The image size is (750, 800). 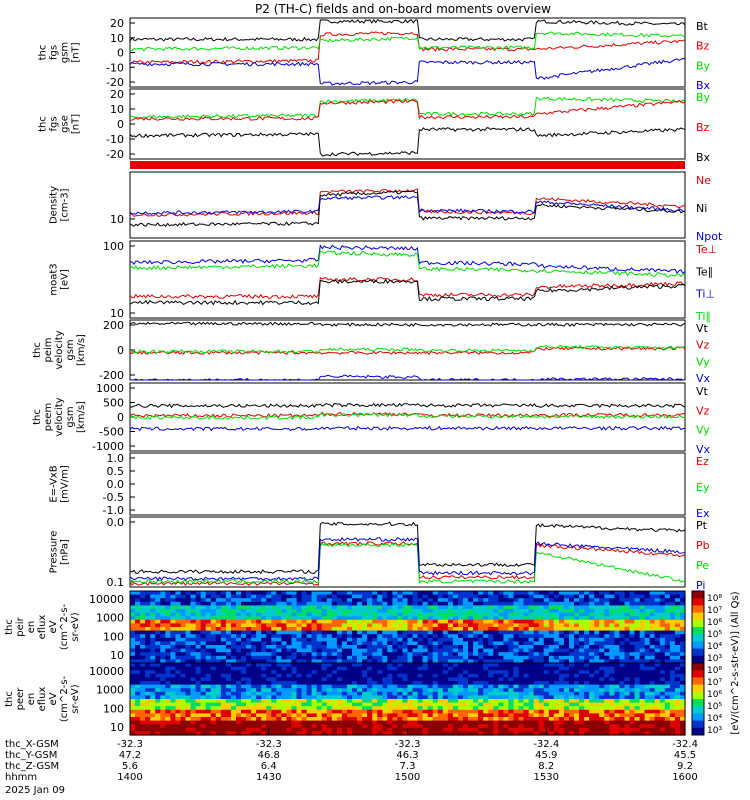 What do you see at coordinates (116, 484) in the screenshot?
I see `ytick-label: 0.0` at bounding box center [116, 484].